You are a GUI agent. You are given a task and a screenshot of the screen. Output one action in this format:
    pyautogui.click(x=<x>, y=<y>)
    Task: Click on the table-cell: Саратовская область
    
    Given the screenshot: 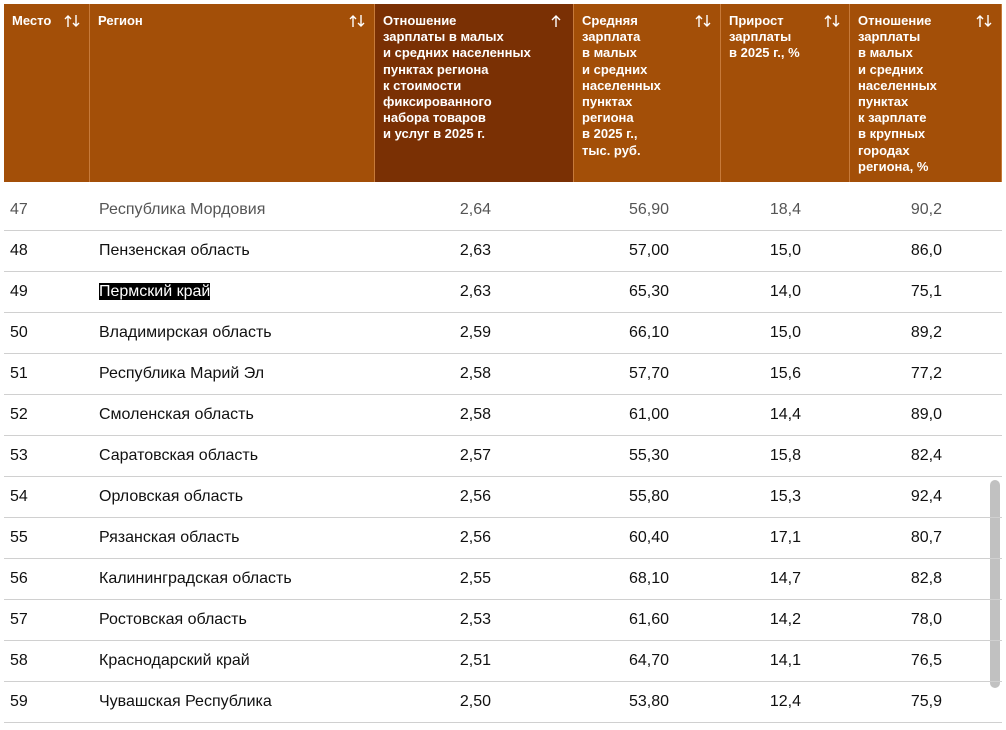 What is the action you would take?
    pyautogui.click(x=178, y=456)
    